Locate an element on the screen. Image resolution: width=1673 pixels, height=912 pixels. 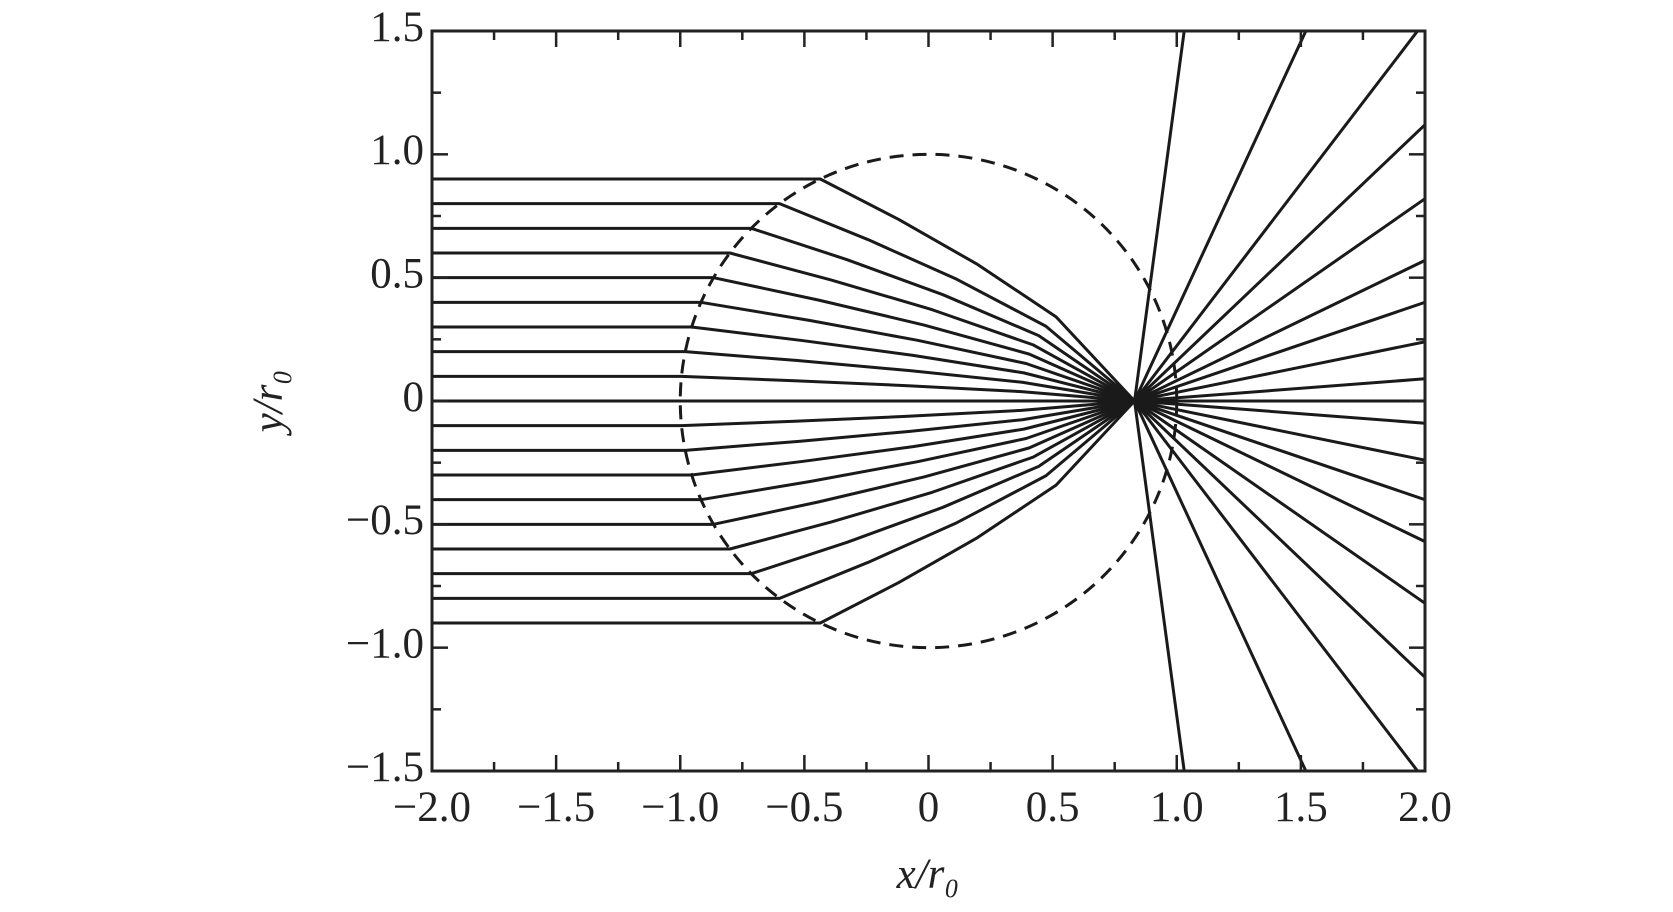
x-tick-label: 2.0 is located at coordinates (1425, 807).